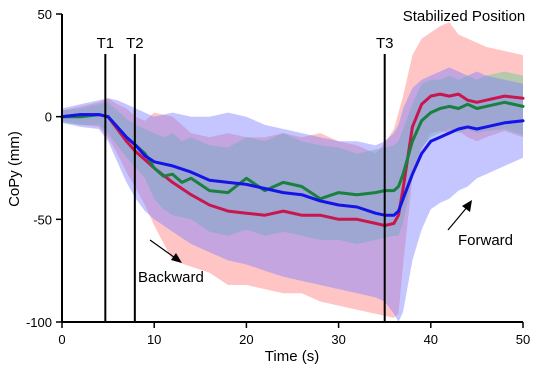  What do you see at coordinates (385, 43) in the screenshot?
I see `event-marker-label: T3` at bounding box center [385, 43].